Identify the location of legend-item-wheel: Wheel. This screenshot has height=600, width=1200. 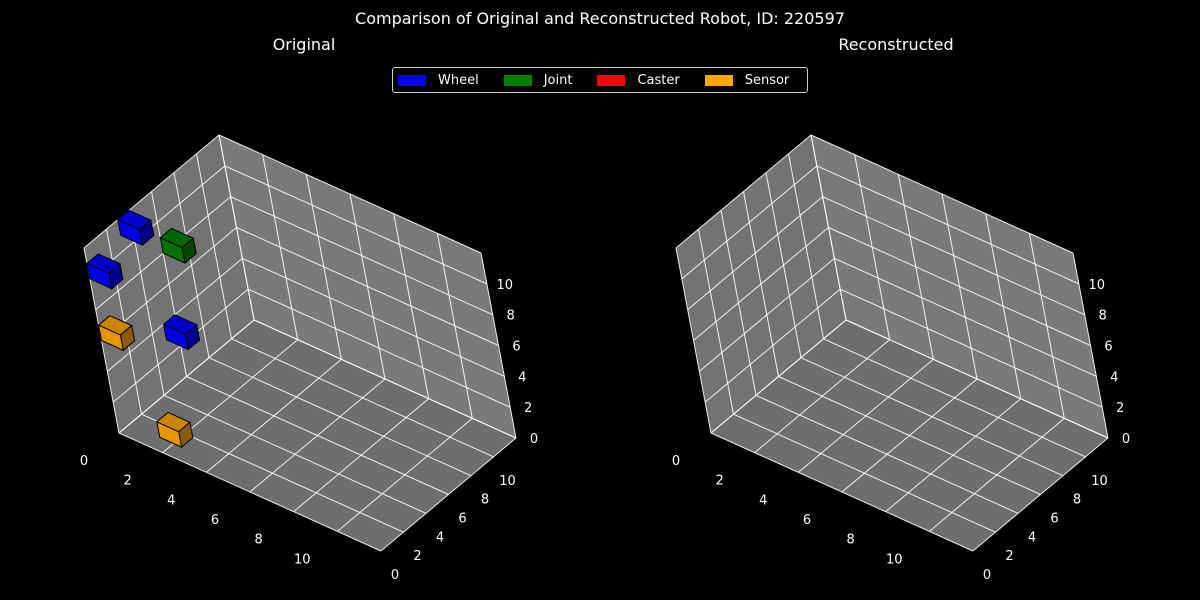
(438, 80).